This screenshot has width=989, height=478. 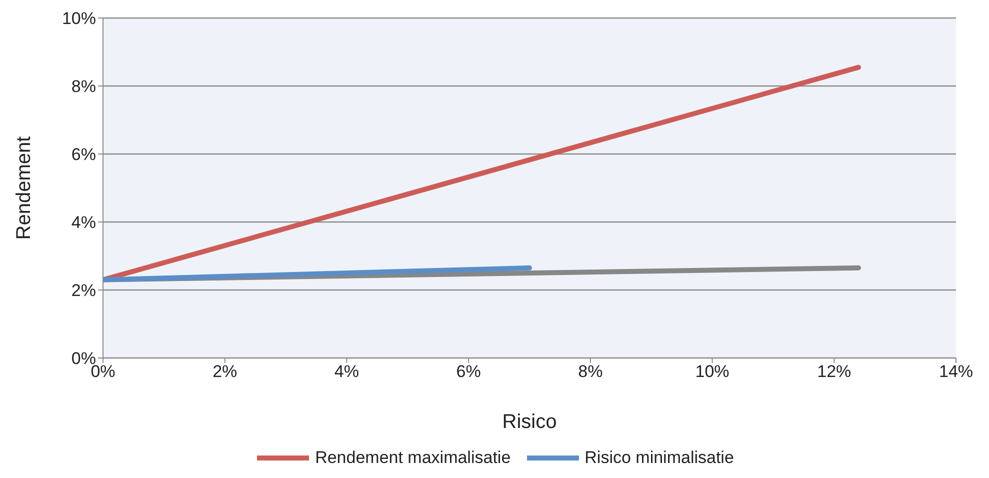 I want to click on x-axis-title: Risico, so click(x=529, y=422).